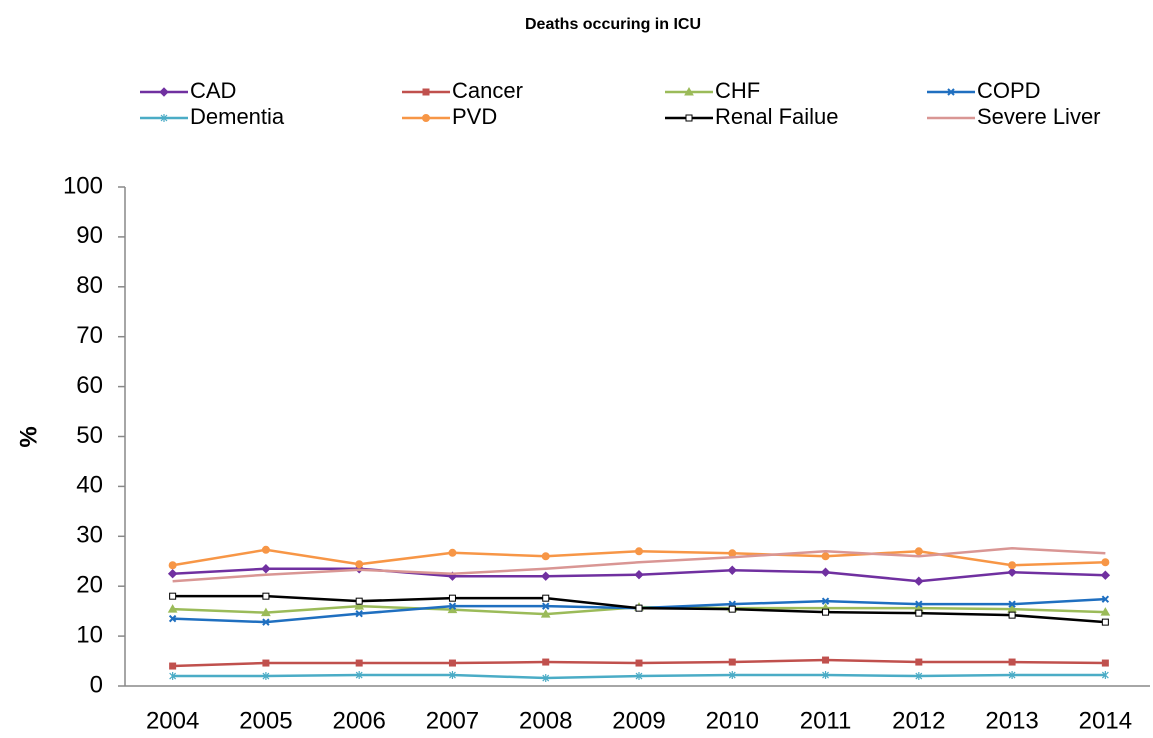 Image resolution: width=1153 pixels, height=738 pixels. Describe the element at coordinates (89, 485) in the screenshot. I see `y-tick-label: 40` at that location.